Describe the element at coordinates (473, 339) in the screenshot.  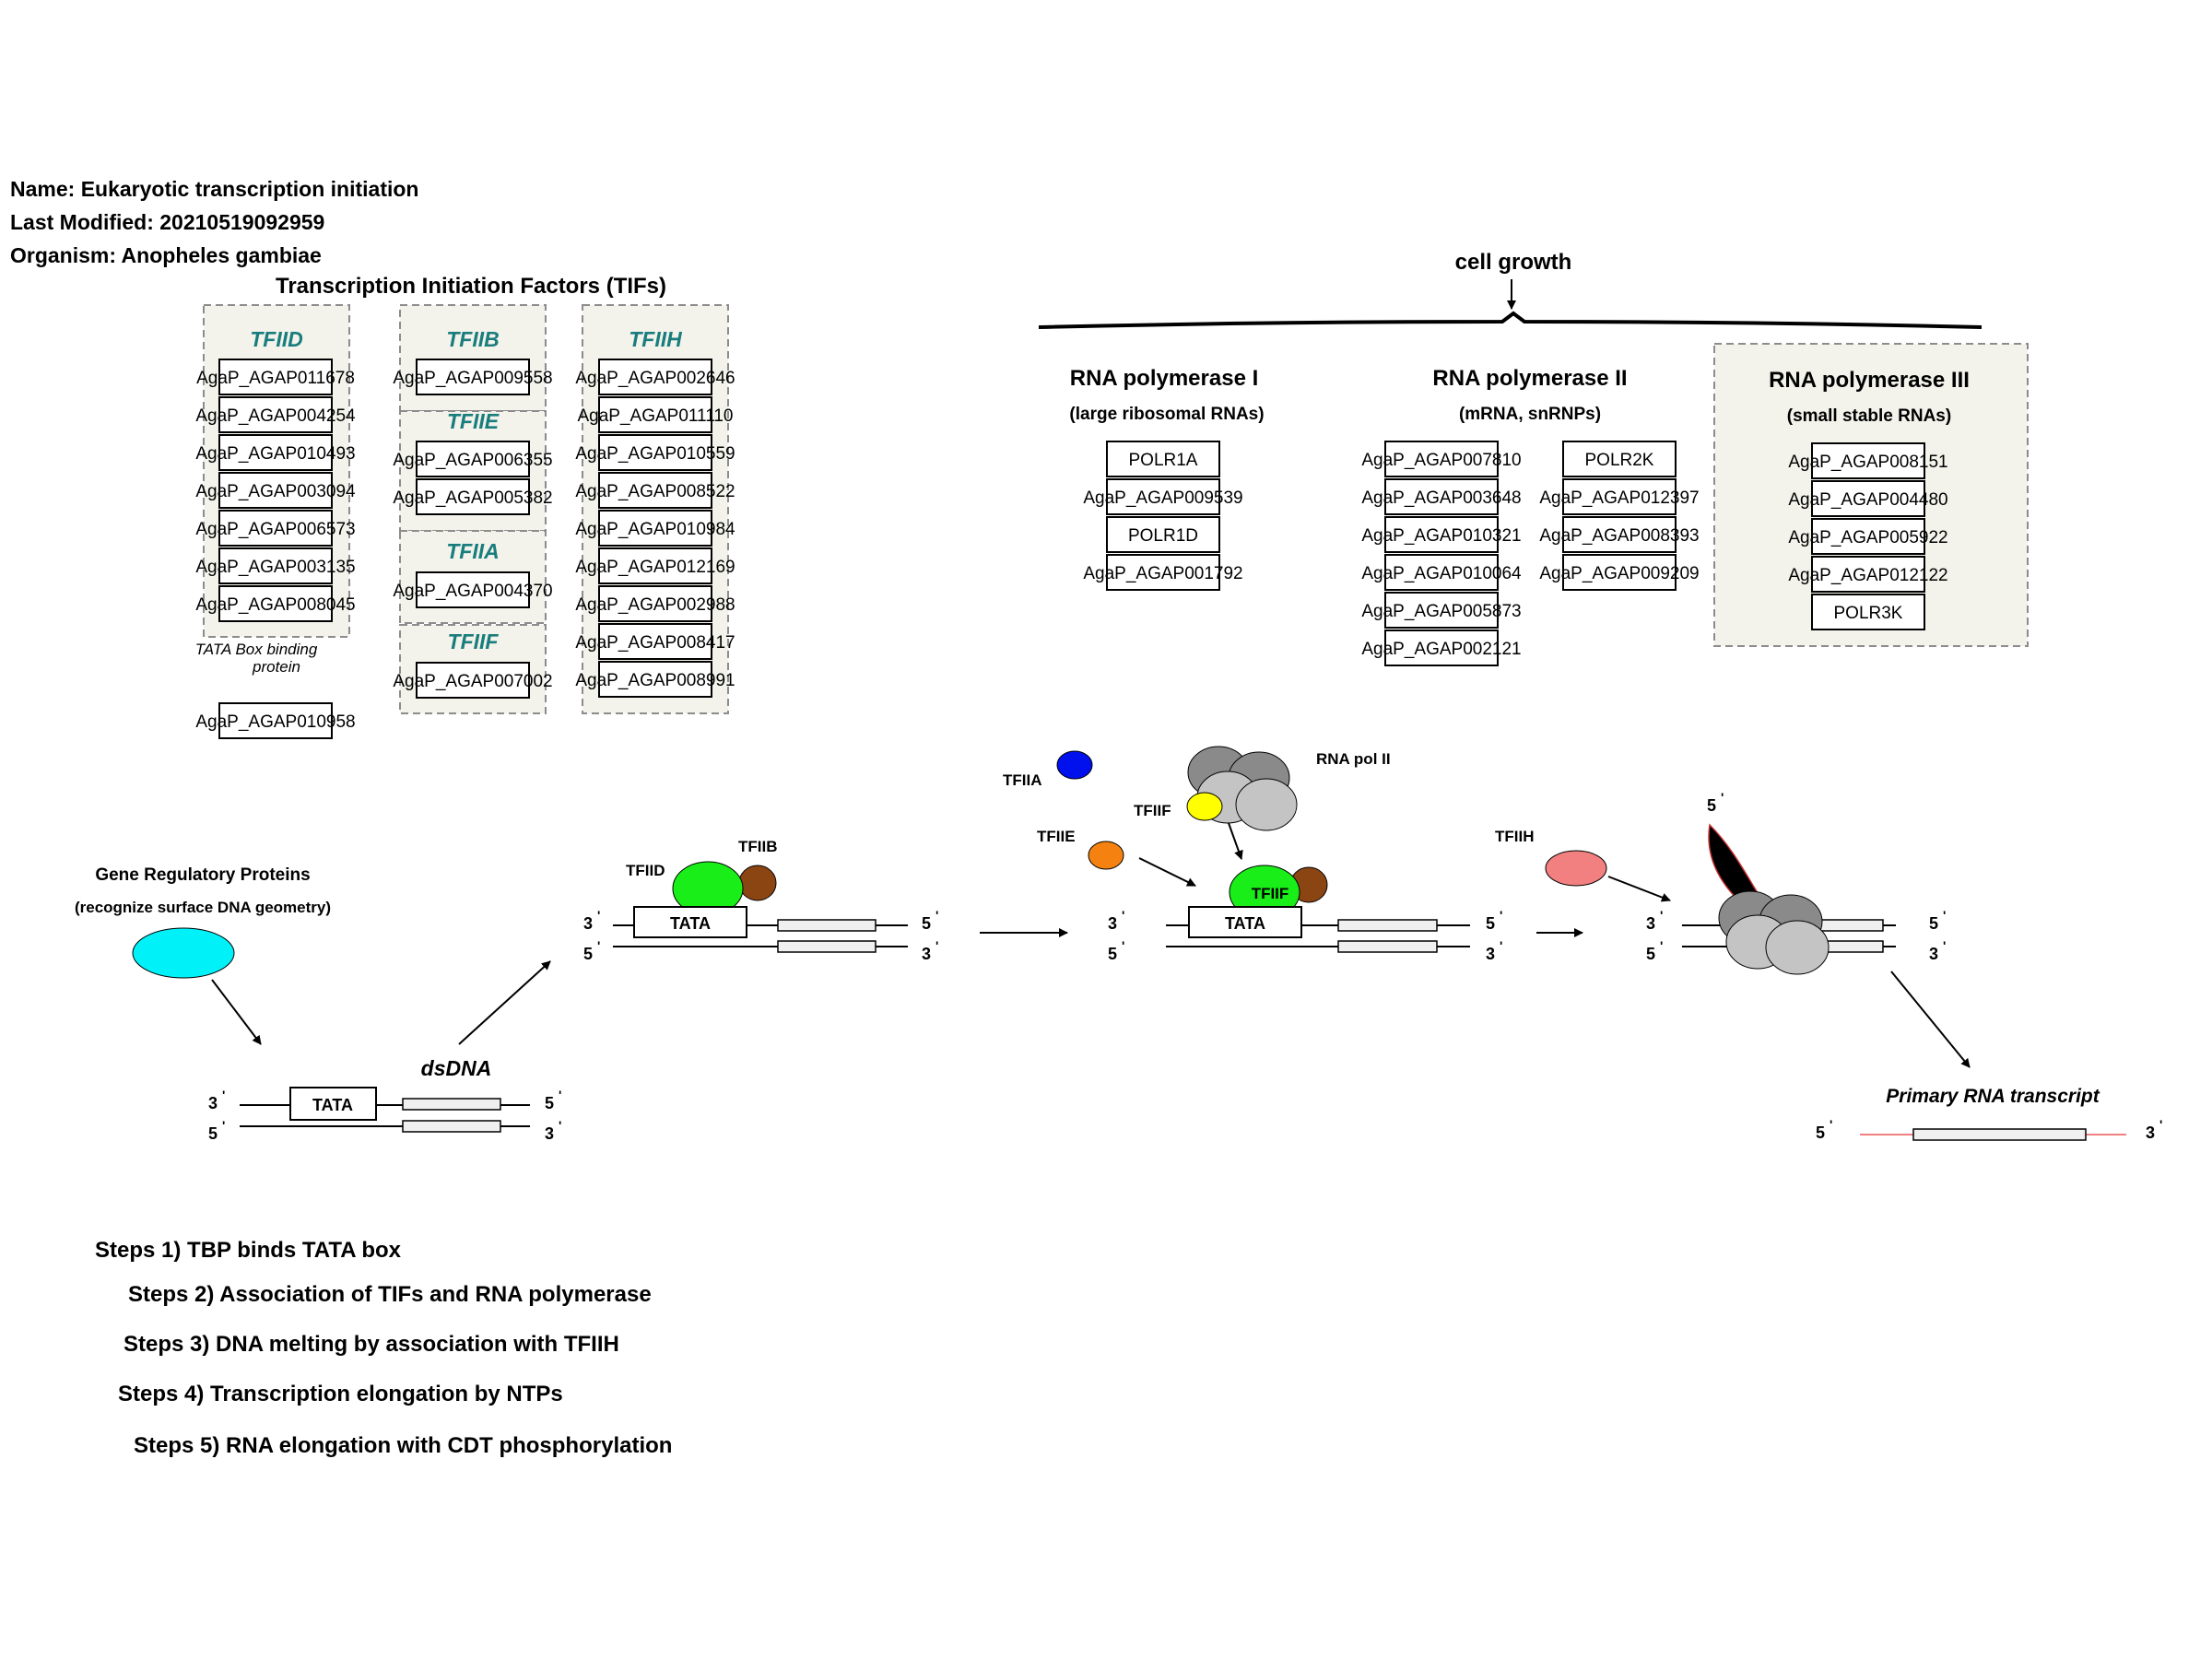
I see `tfiib-label: TFIIB` at that location.